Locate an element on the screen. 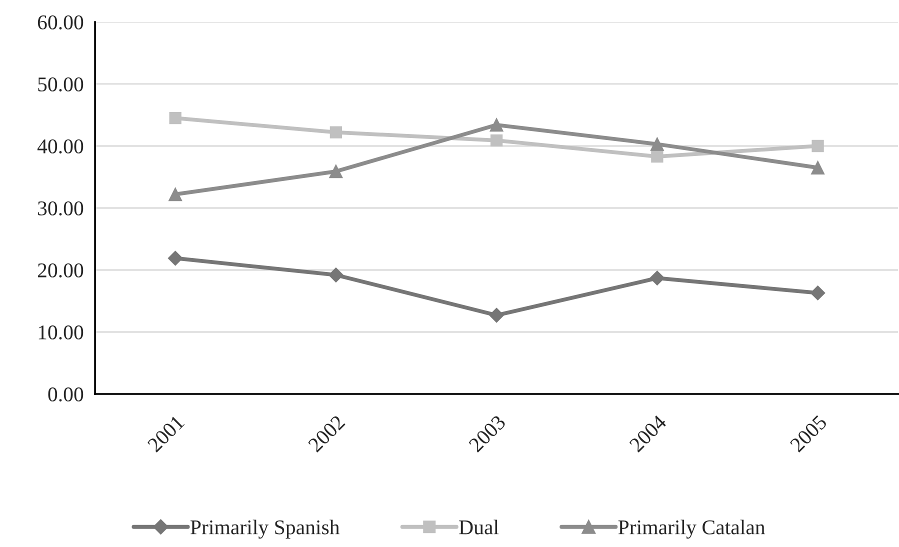  legend-label: Primarily Catalan is located at coordinates (692, 529).